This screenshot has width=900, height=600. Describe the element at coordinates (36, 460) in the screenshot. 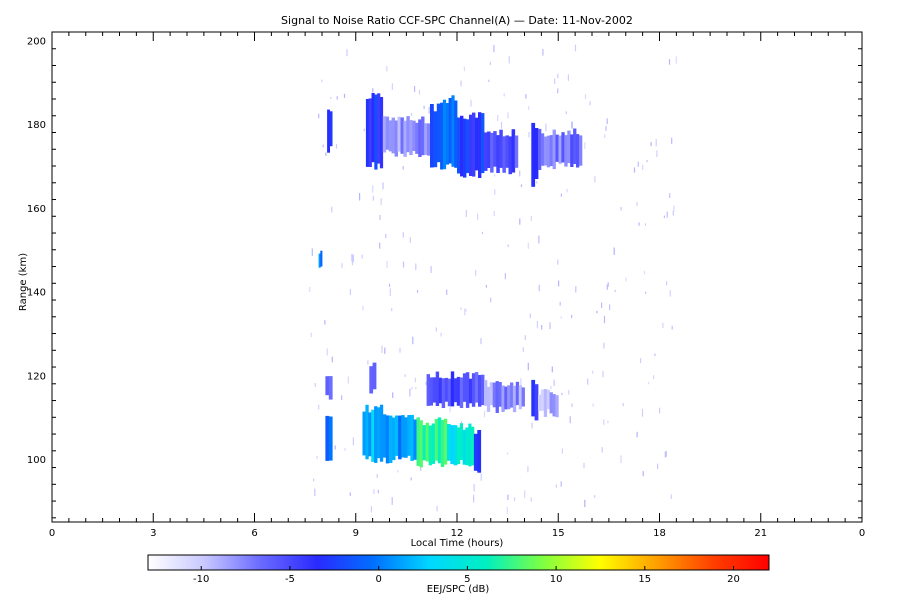

I see `y-tick-label: 100` at that location.